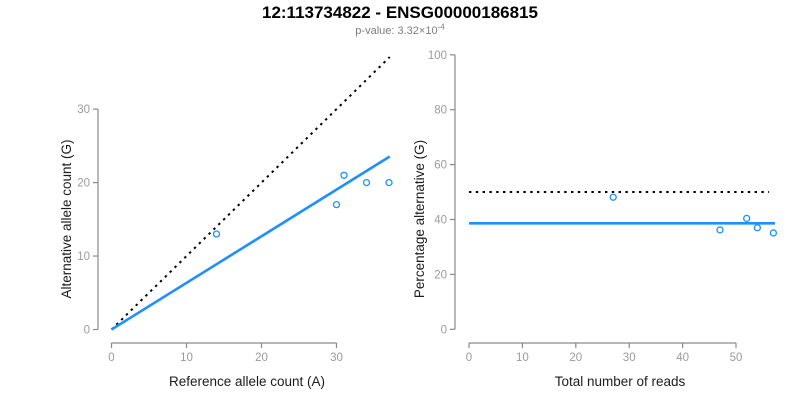 This screenshot has width=800, height=400. What do you see at coordinates (83, 257) in the screenshot?
I see `y-axis-tick-label: 10` at bounding box center [83, 257].